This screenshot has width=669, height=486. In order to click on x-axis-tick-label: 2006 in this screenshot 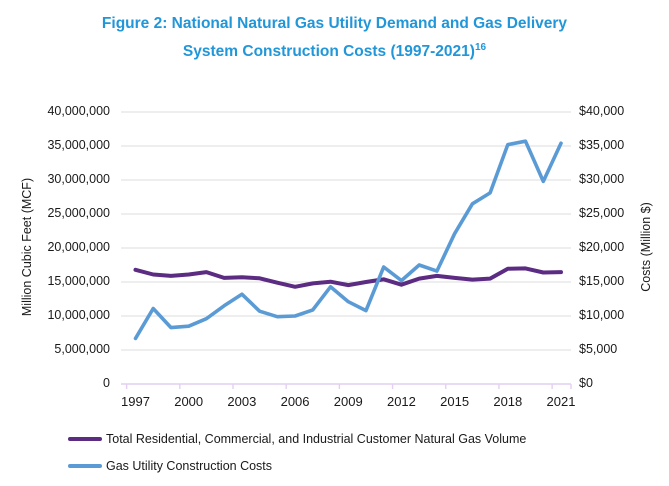, I will do `click(295, 401)`.